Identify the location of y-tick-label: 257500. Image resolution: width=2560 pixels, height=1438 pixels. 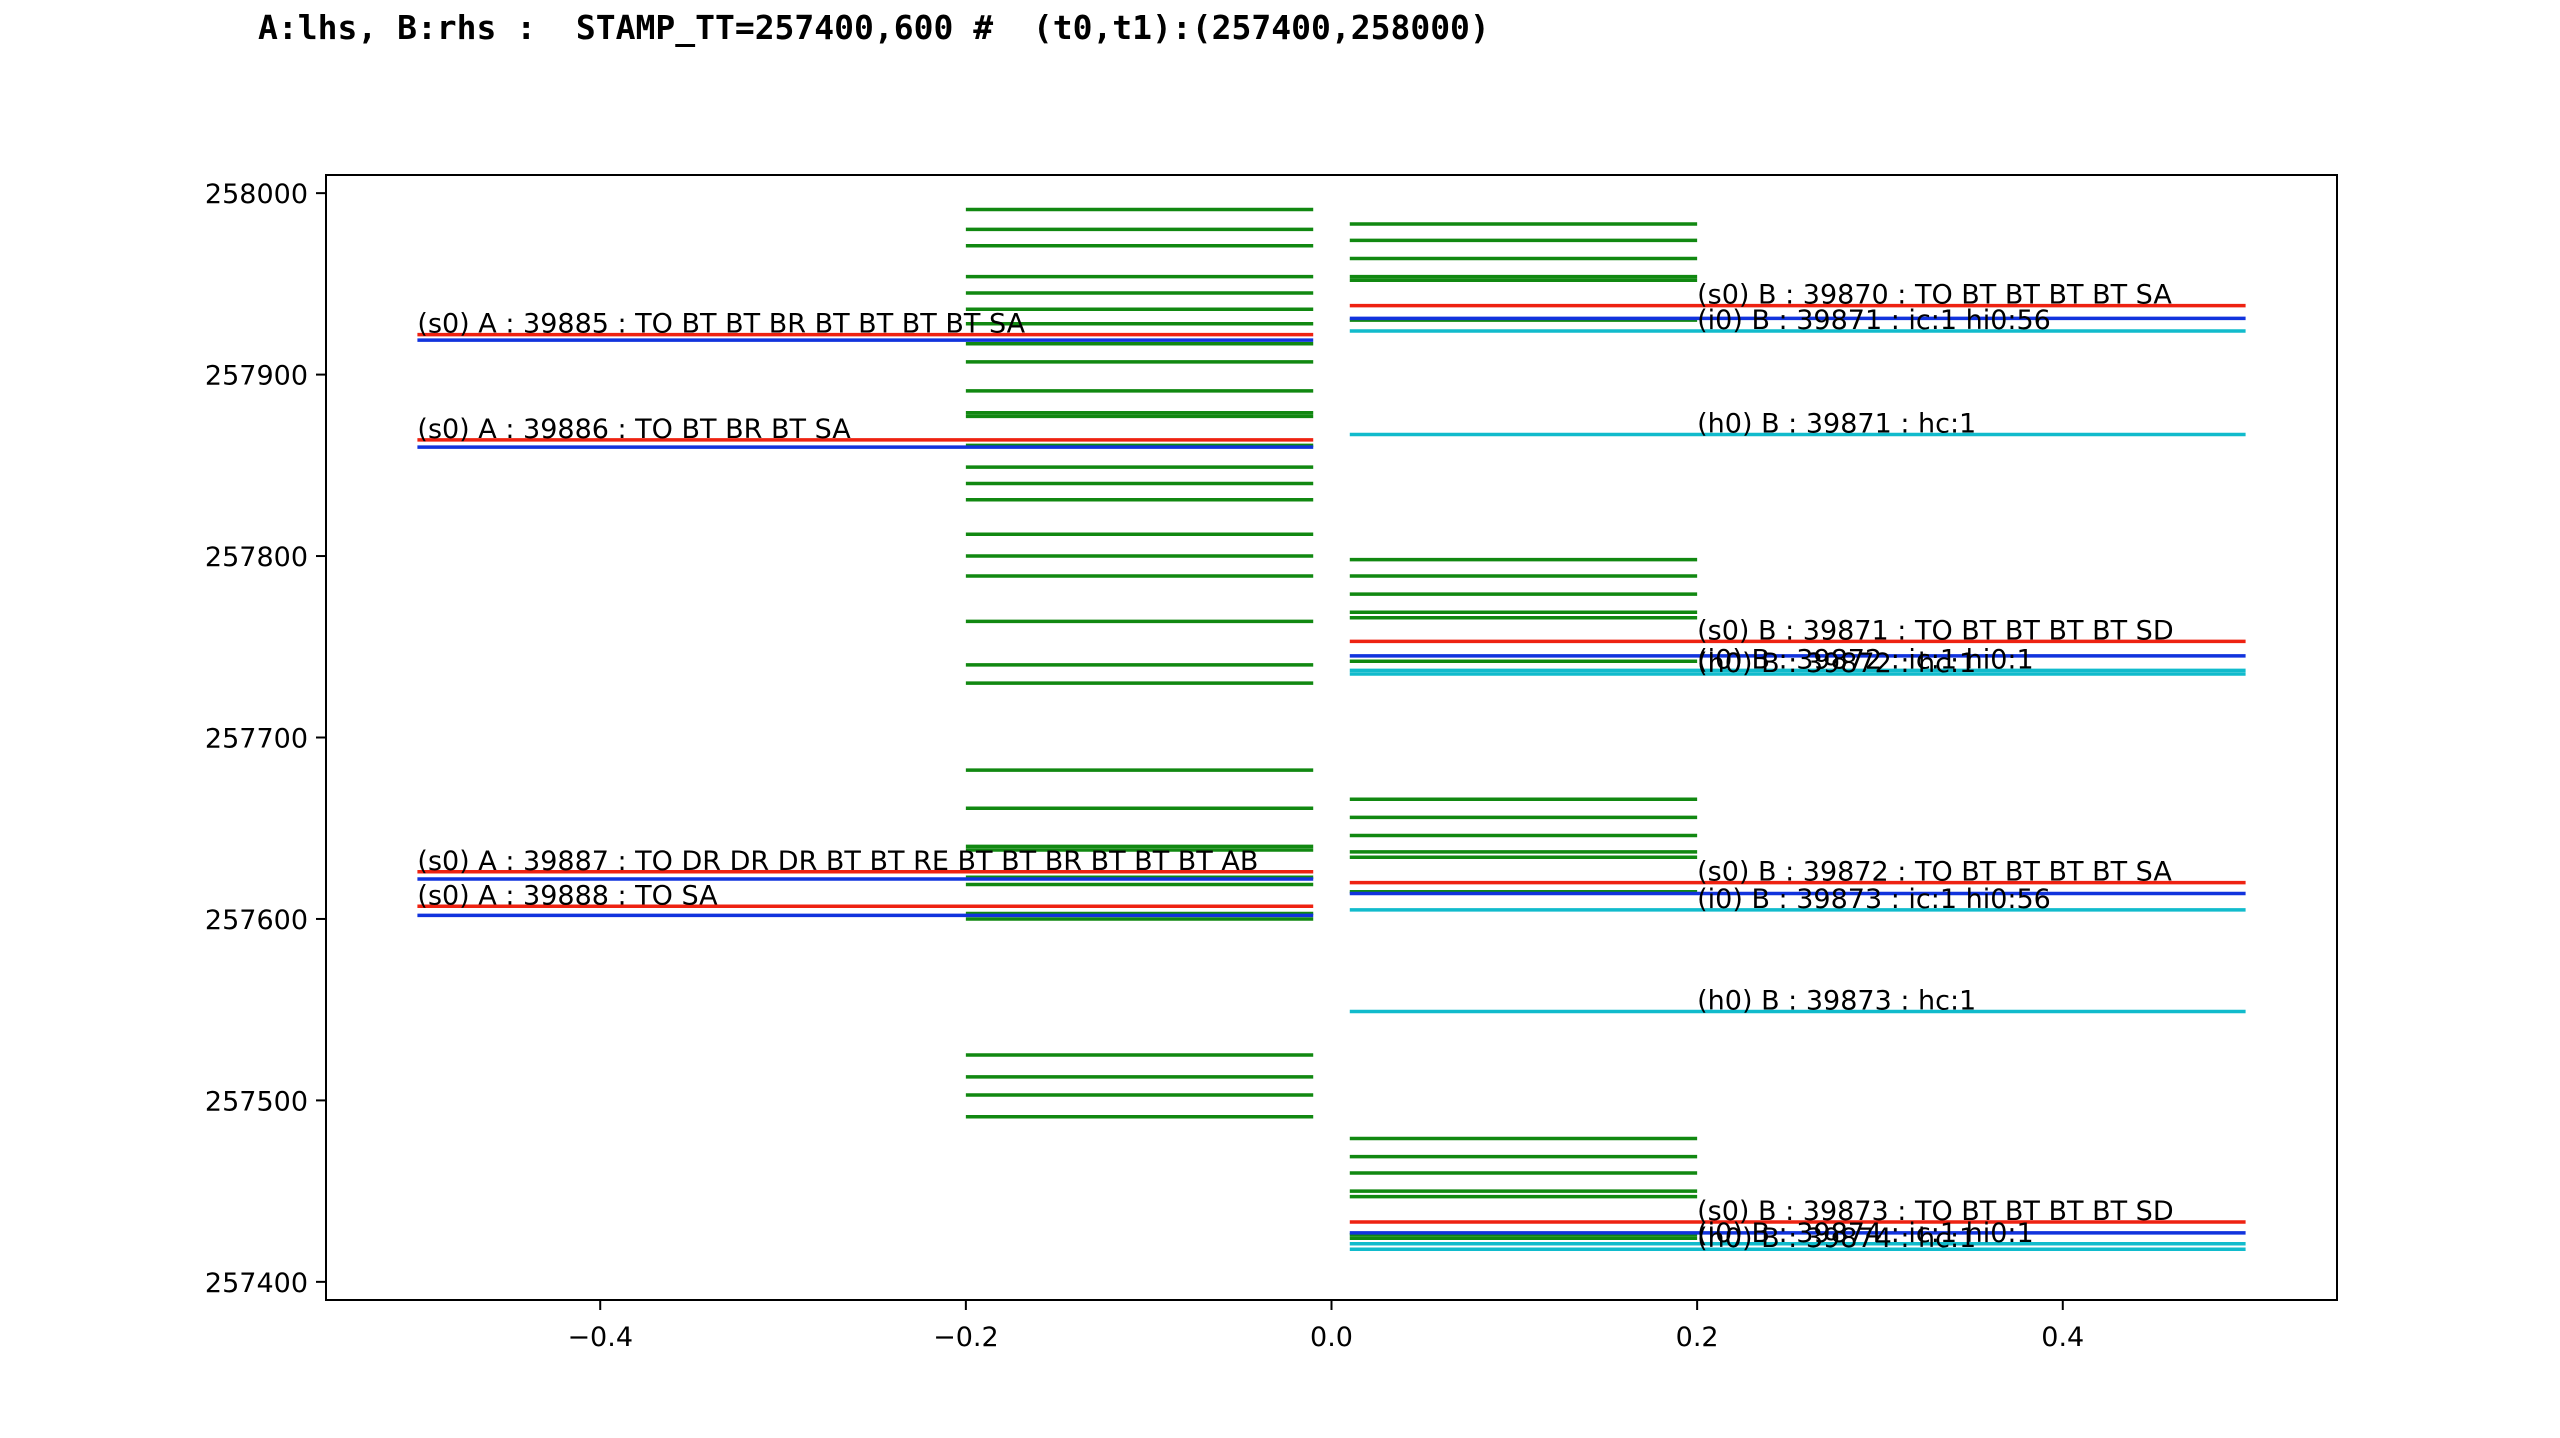
(256, 1101).